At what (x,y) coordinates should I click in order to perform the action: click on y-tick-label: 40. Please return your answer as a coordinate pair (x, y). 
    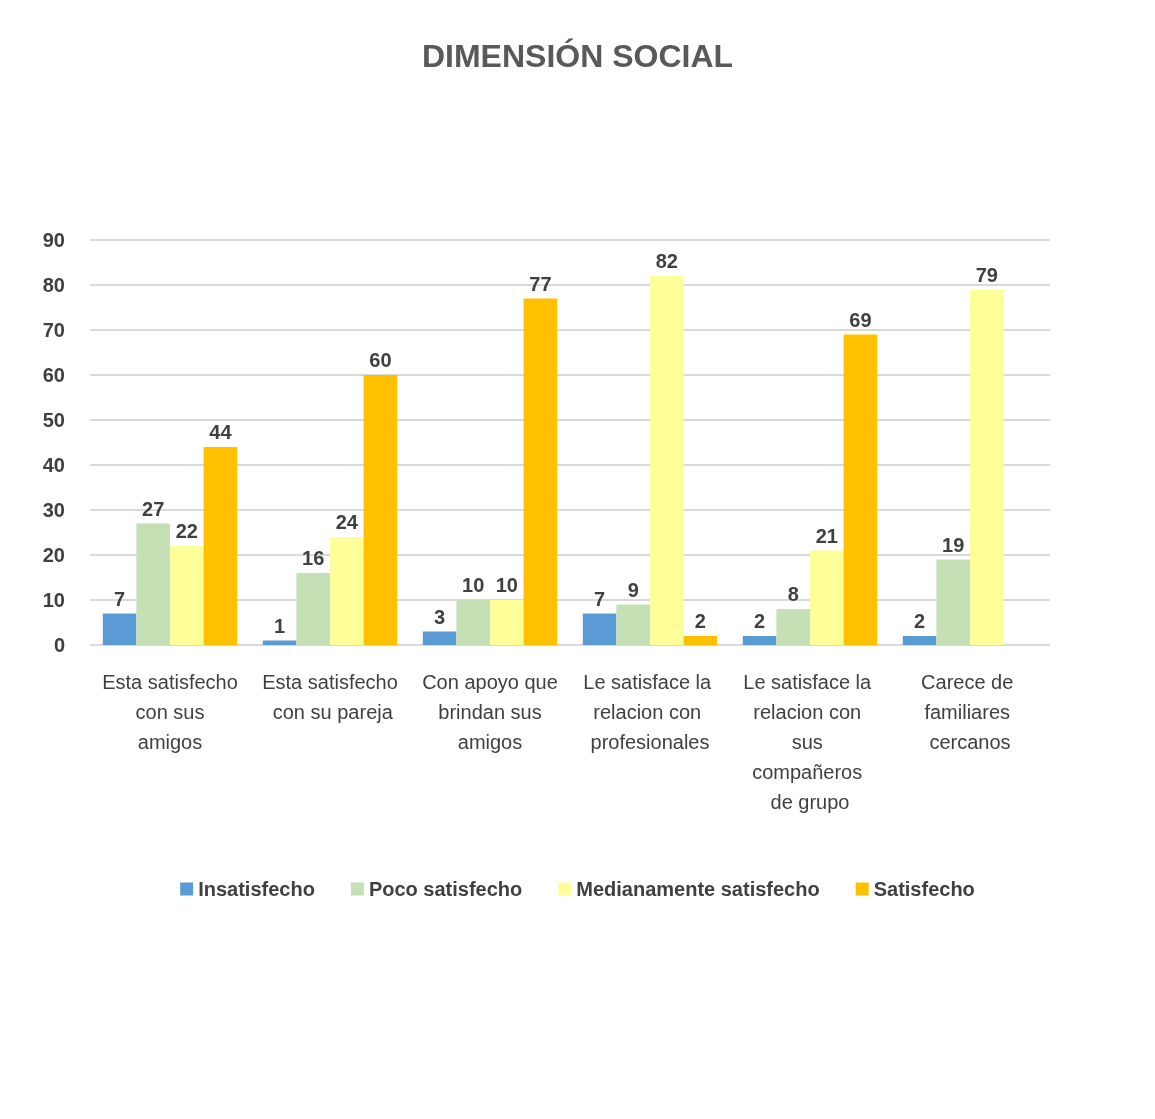
    Looking at the image, I should click on (53, 465).